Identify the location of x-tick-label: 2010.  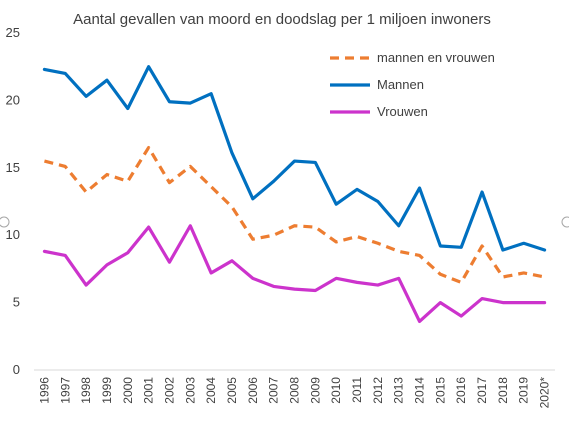
(336, 390).